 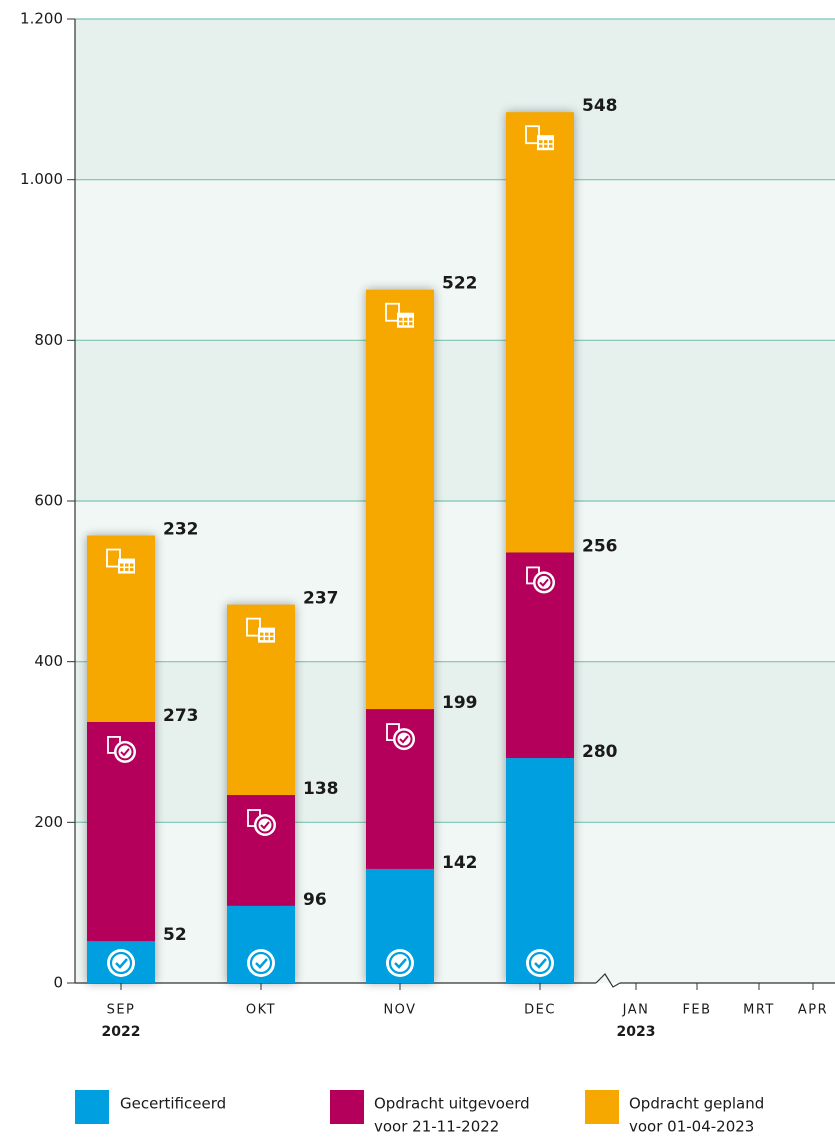 I want to click on value-label: 232, so click(x=181, y=530).